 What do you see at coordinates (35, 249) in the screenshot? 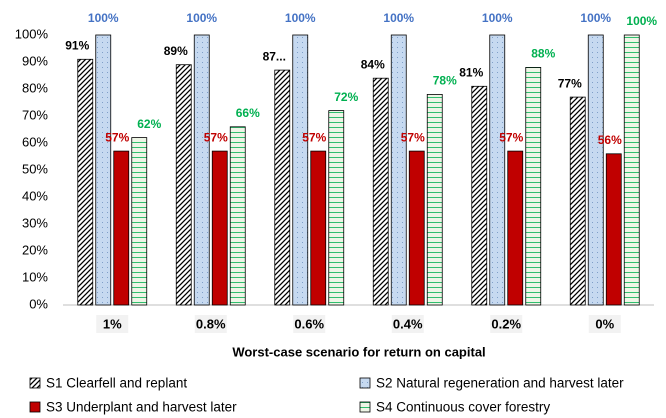
I see `y-tick-label: 20%` at bounding box center [35, 249].